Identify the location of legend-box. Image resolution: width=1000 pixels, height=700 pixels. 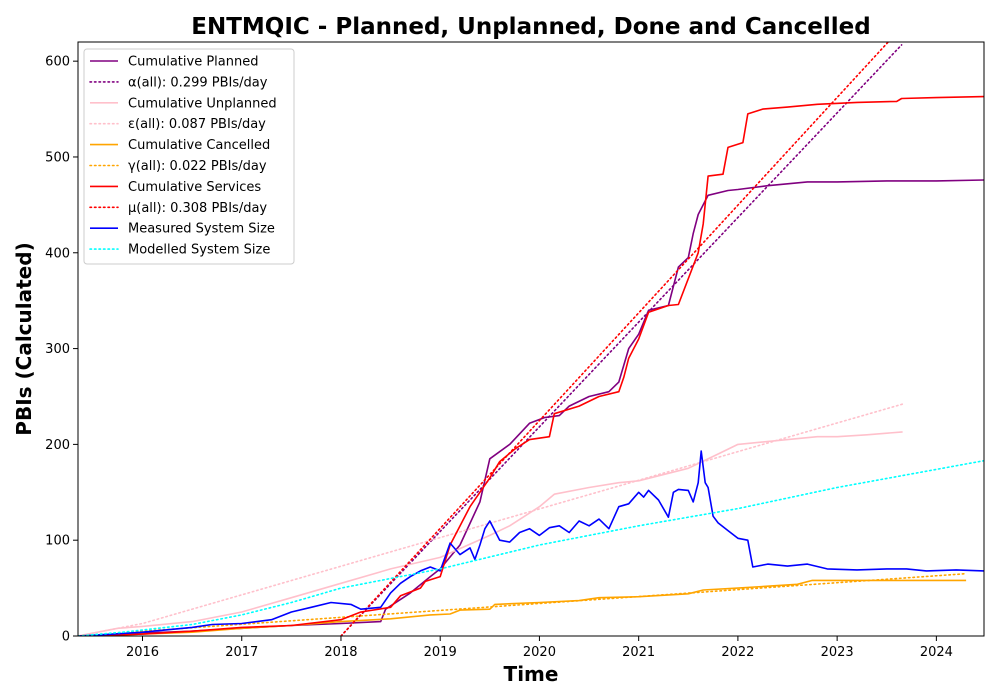
(189, 156).